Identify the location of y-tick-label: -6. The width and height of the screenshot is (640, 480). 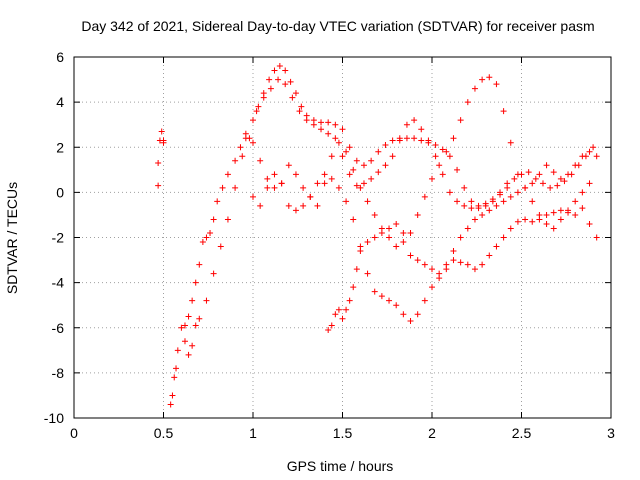
(58, 328).